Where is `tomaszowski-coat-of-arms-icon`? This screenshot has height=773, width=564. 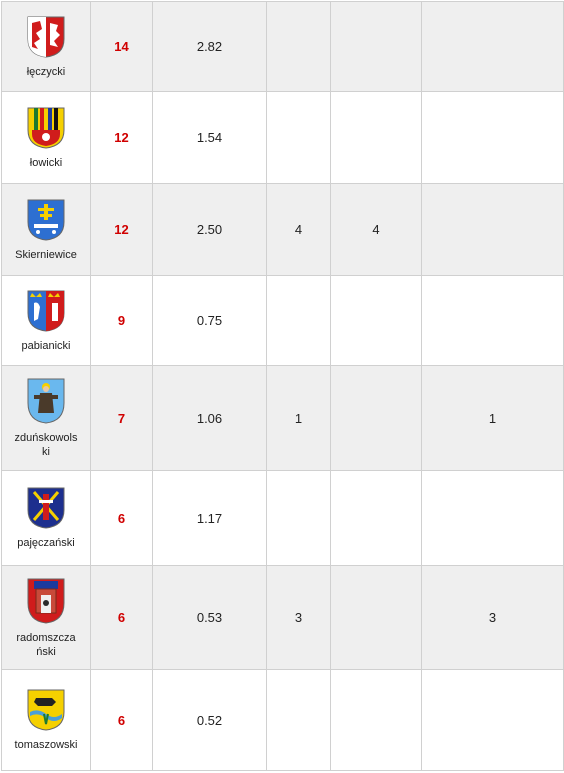
tomaszowski-coat-of-arms-icon is located at coordinates (46, 710).